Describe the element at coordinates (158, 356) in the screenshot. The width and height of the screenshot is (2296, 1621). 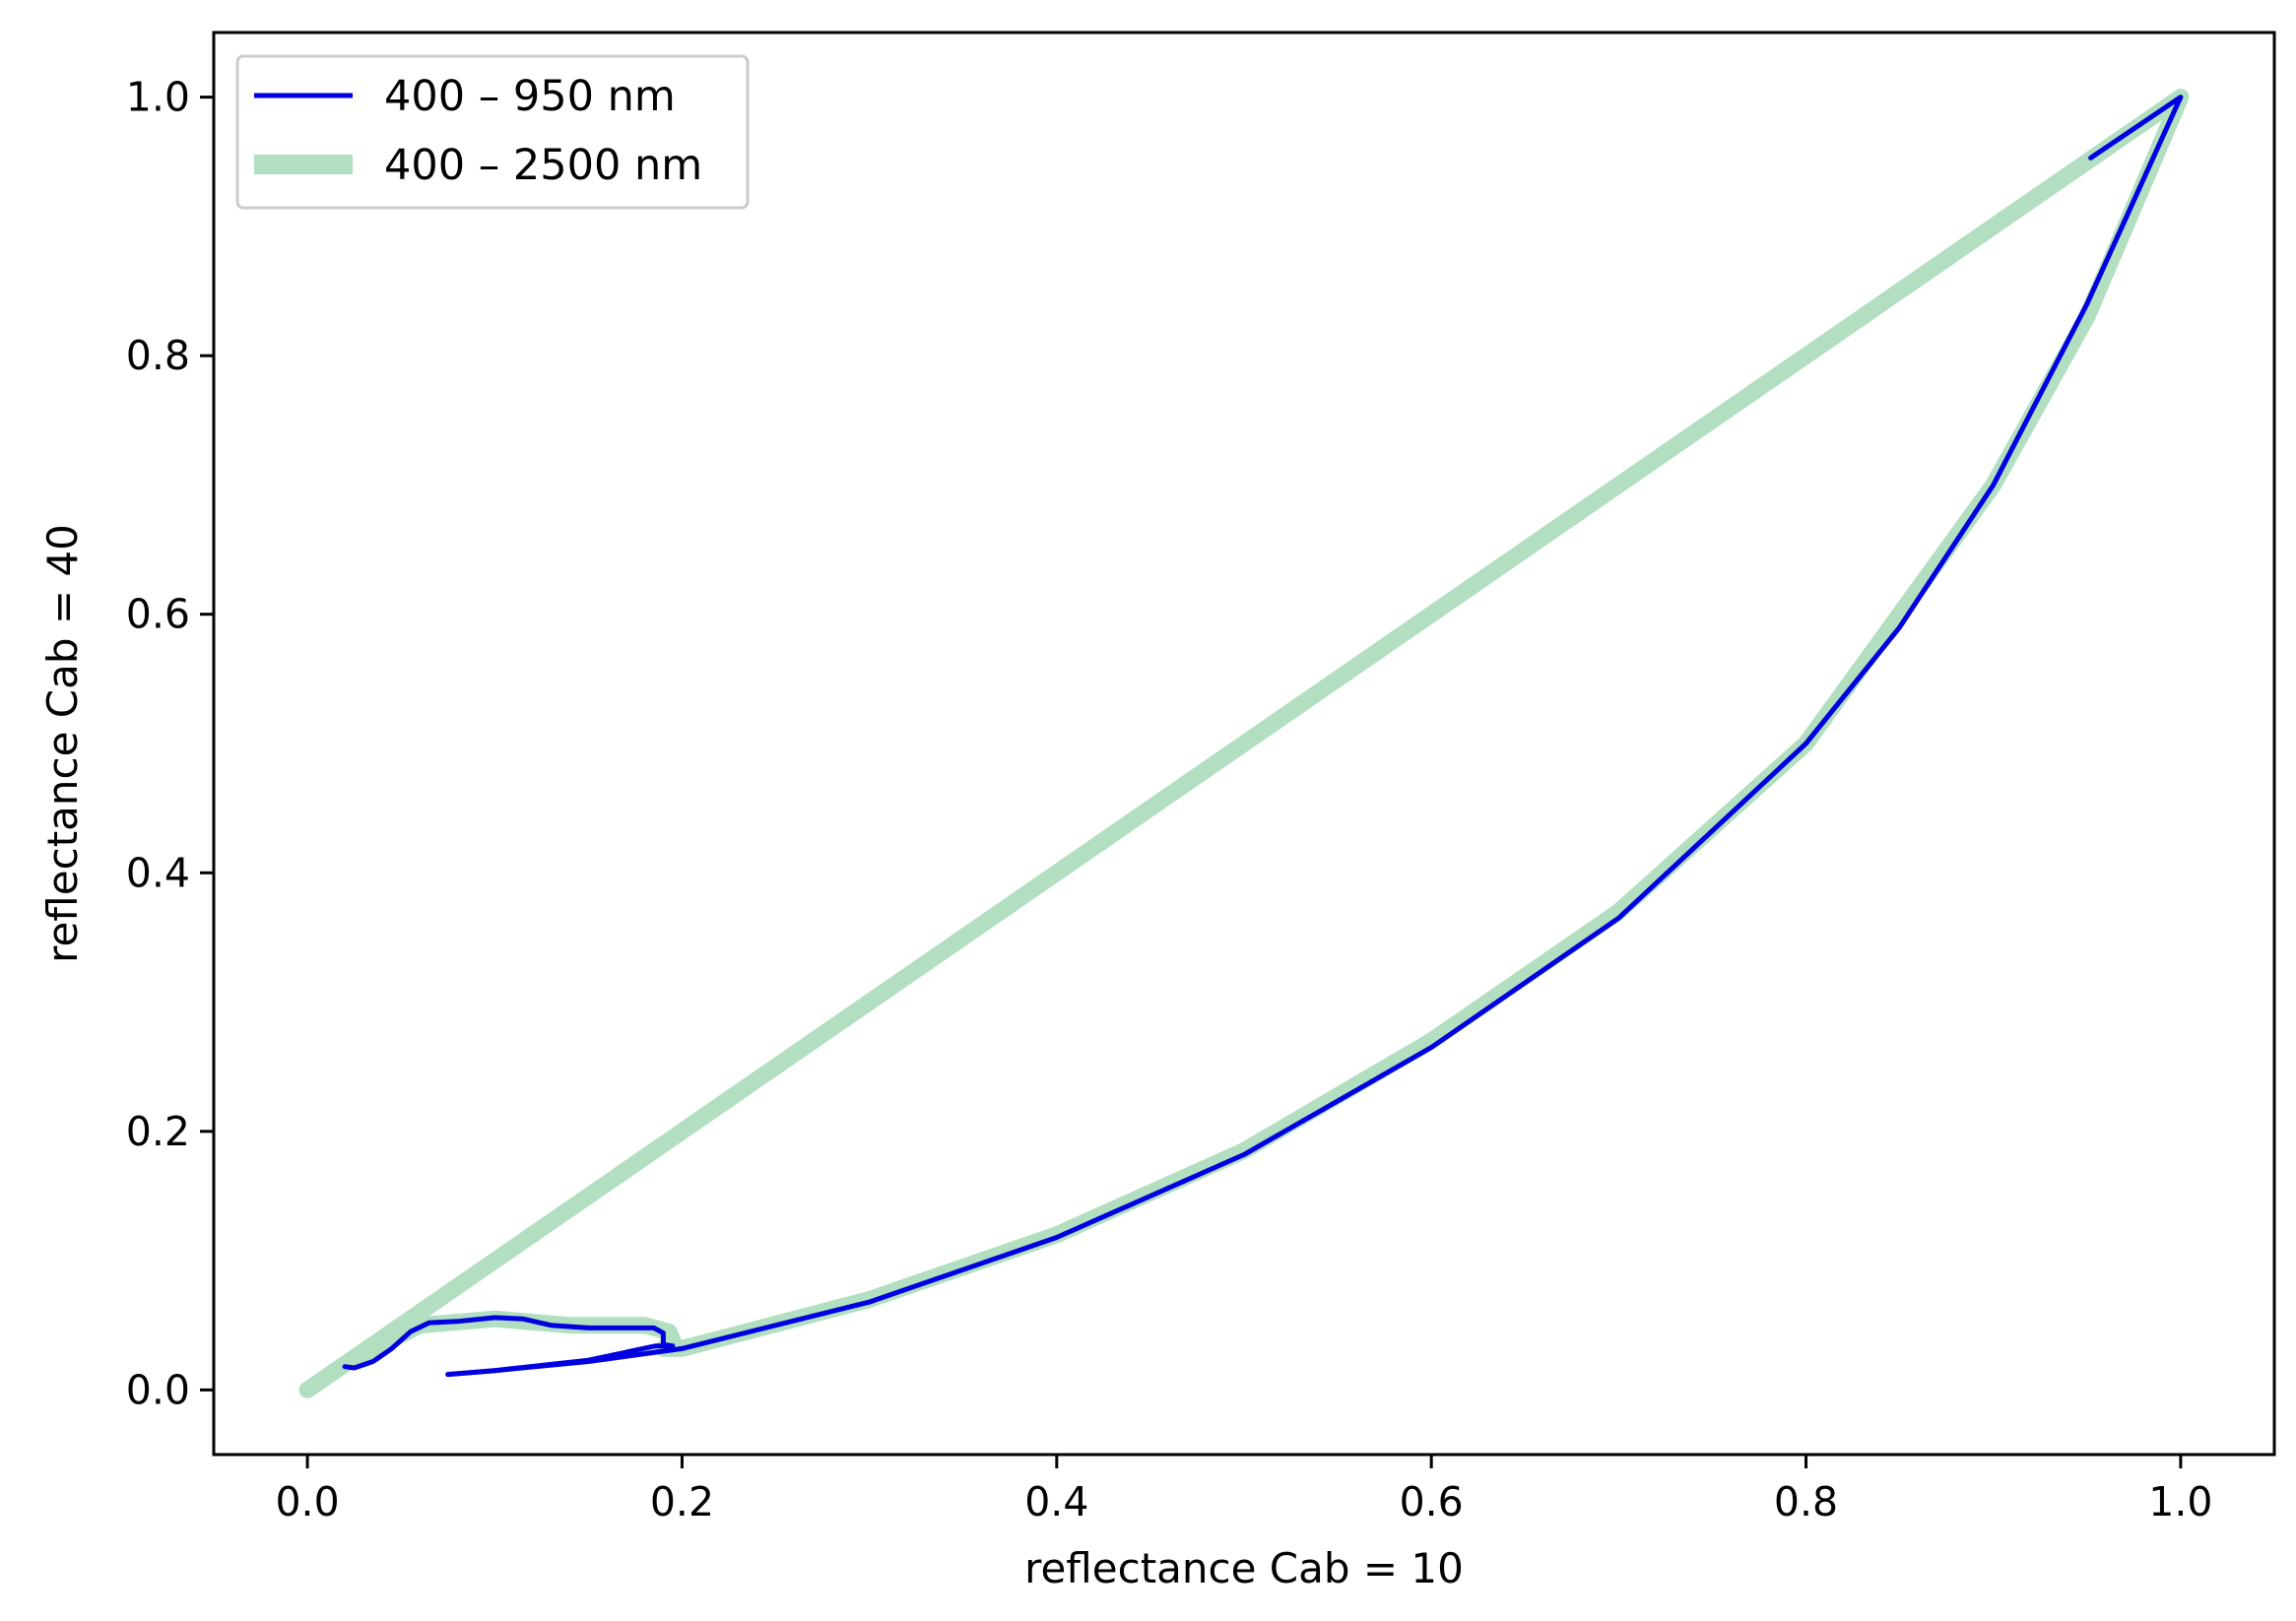
I see `y-tick-label: 0.8` at that location.